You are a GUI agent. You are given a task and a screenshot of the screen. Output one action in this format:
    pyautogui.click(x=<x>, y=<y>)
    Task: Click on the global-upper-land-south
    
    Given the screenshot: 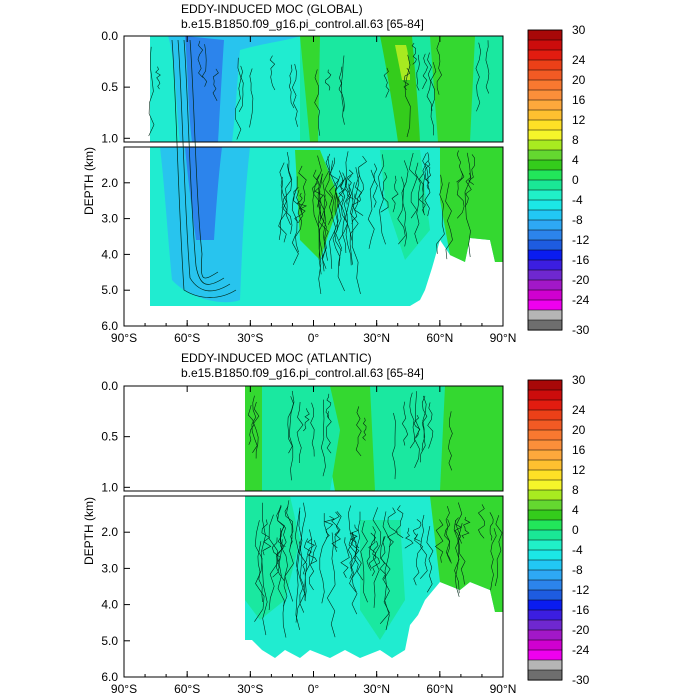 What is the action you would take?
    pyautogui.click(x=137, y=89)
    